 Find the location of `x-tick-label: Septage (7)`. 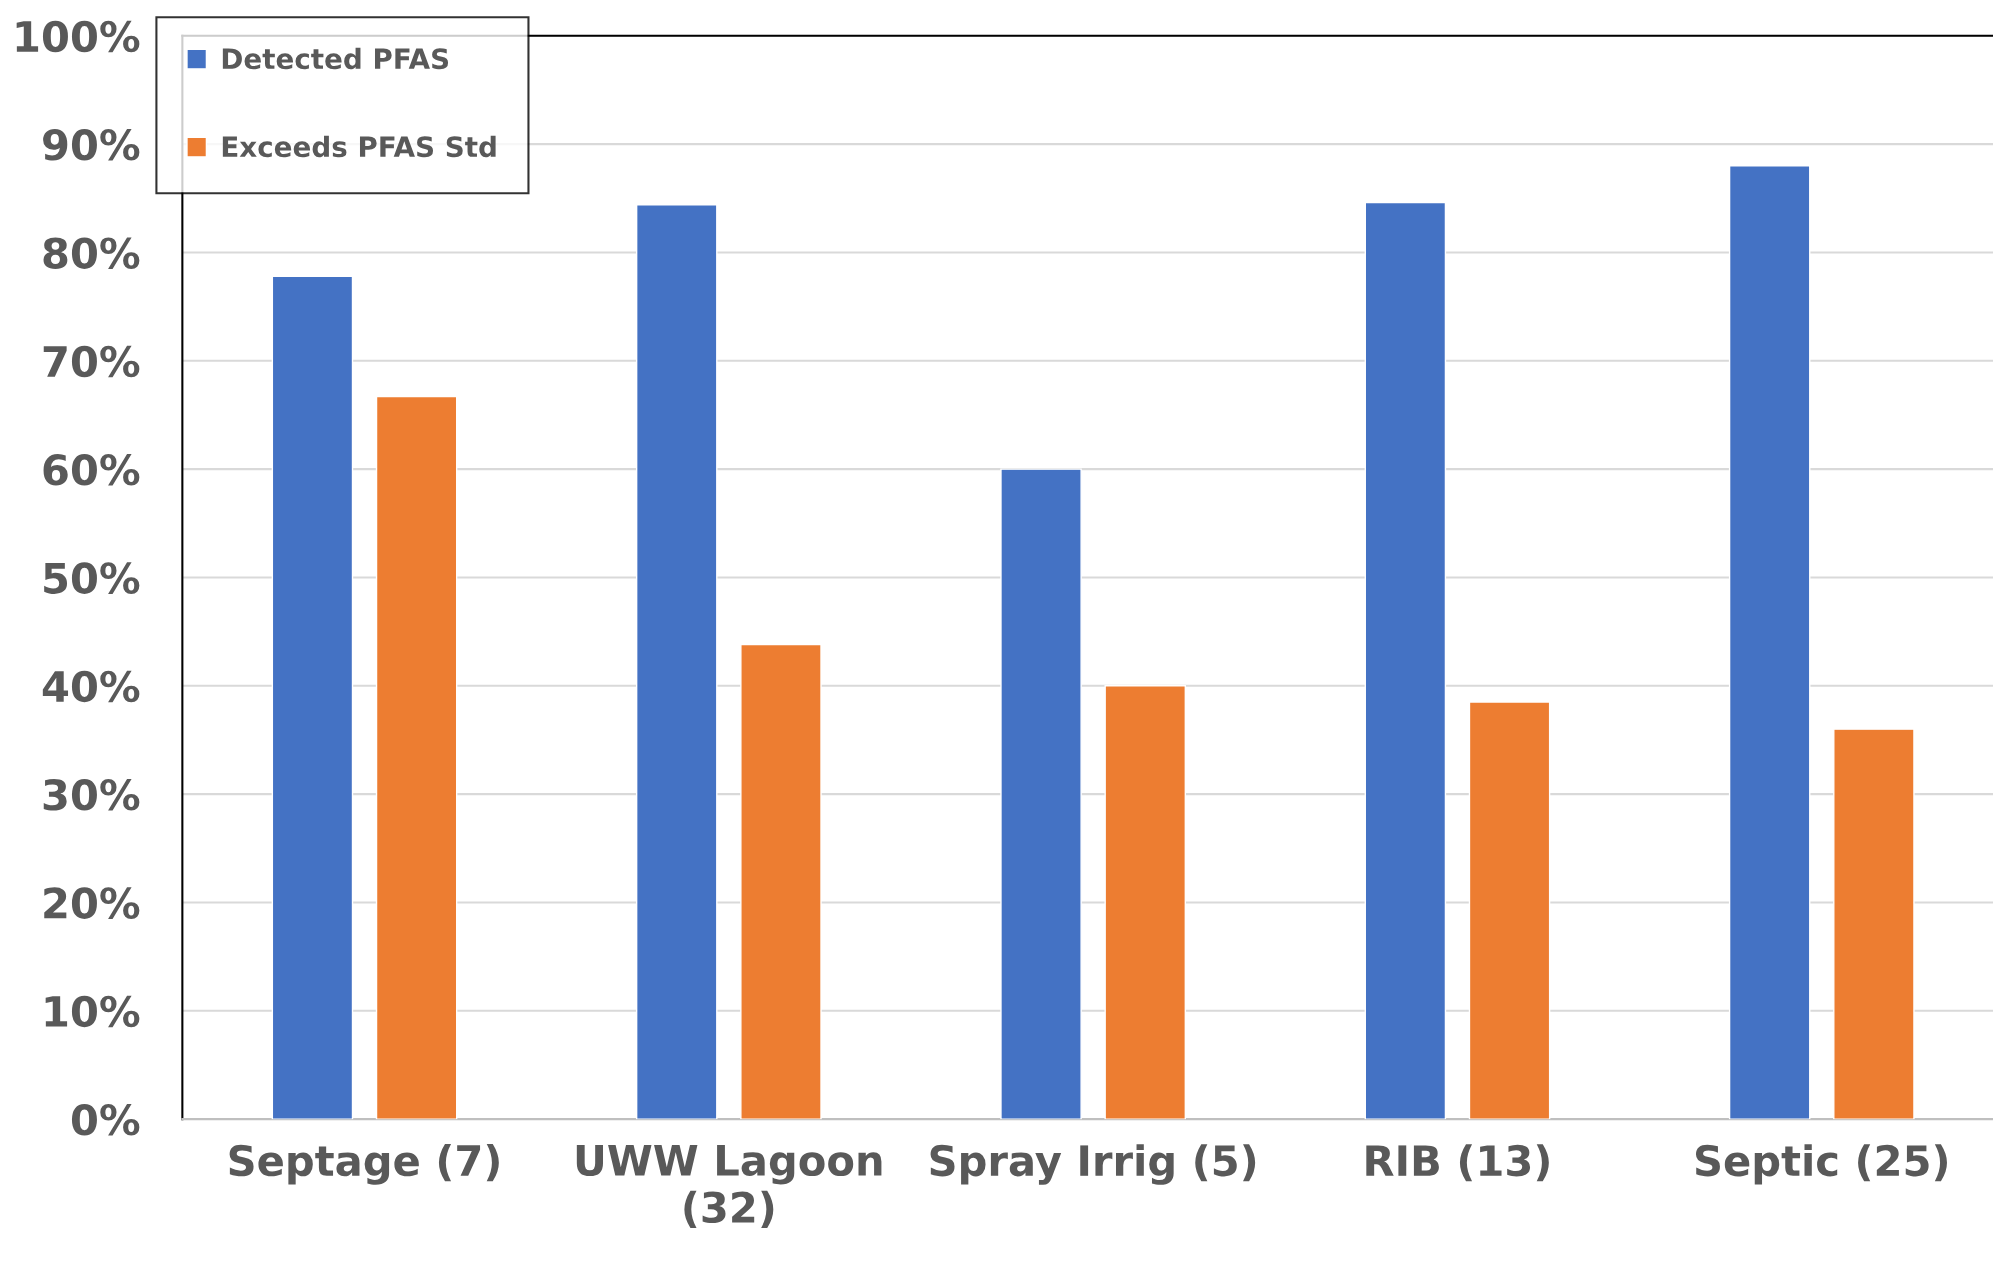

x-tick-label: Septage (7) is located at coordinates (364, 1164).